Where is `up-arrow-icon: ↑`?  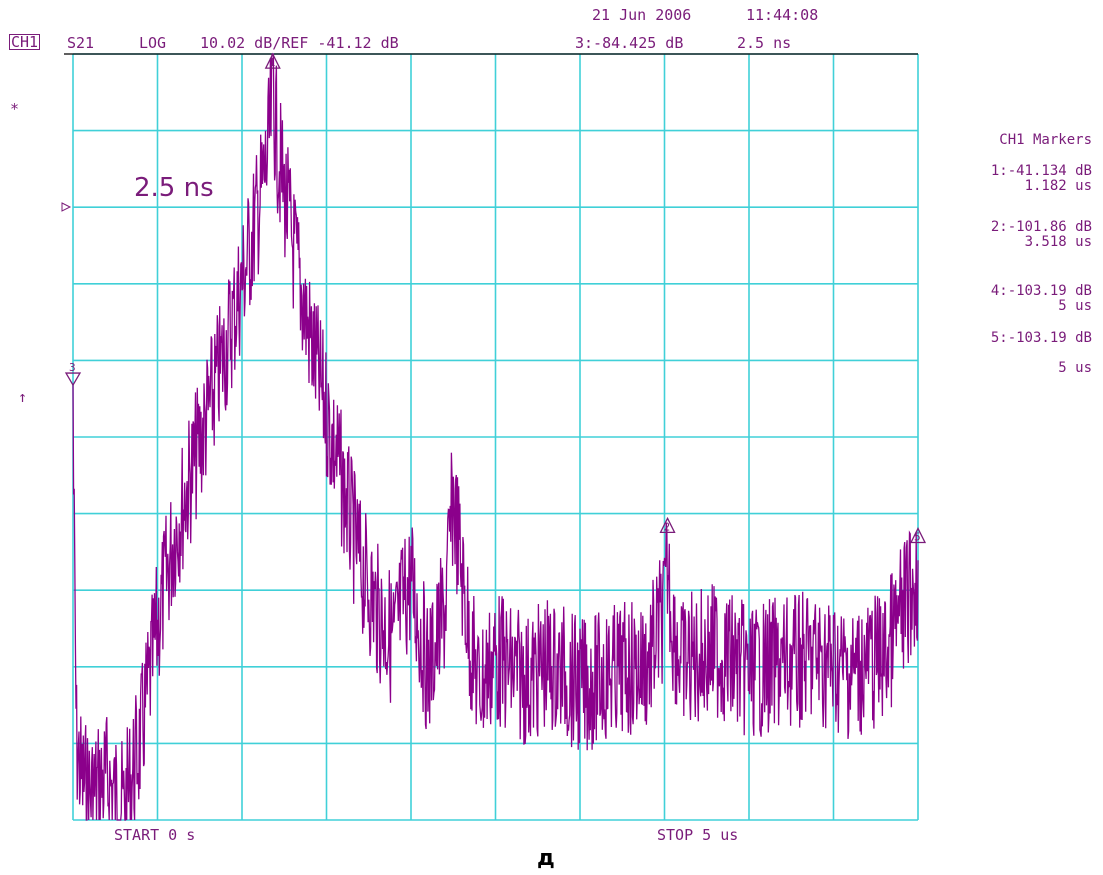 up-arrow-icon: ↑ is located at coordinates (23, 397).